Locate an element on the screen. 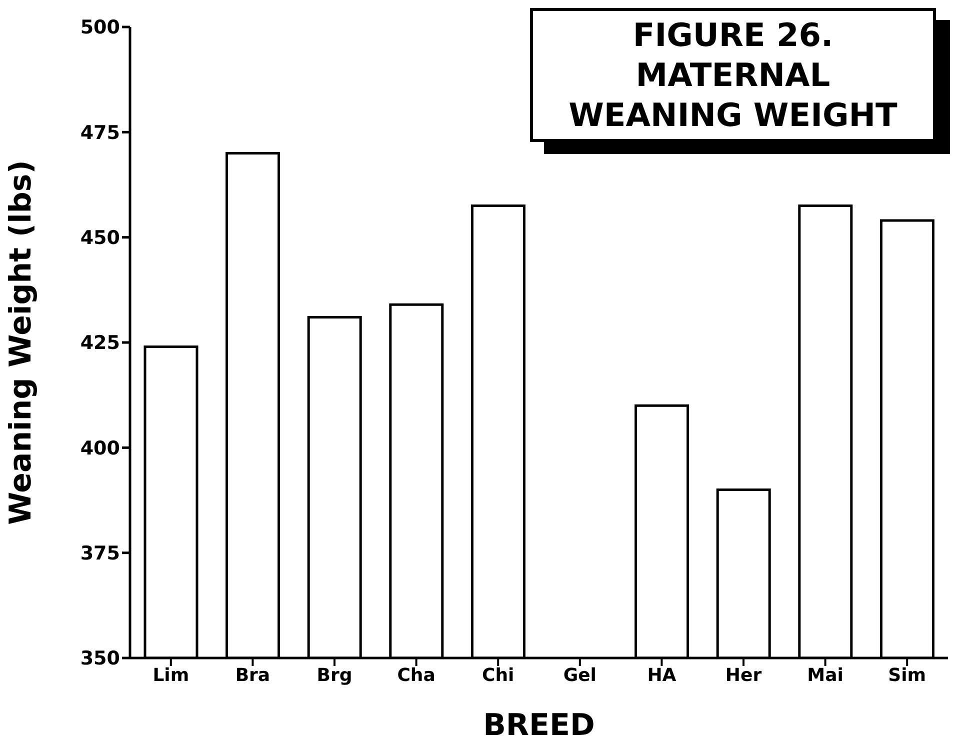 Image resolution: width=958 pixels, height=755 pixels. y-tick-label: 450 is located at coordinates (100, 238).